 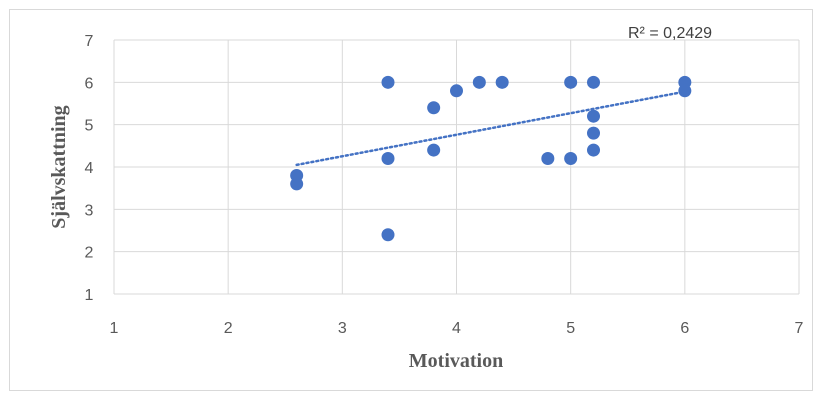 What do you see at coordinates (59, 166) in the screenshot?
I see `y-axis-title: Självskattning` at bounding box center [59, 166].